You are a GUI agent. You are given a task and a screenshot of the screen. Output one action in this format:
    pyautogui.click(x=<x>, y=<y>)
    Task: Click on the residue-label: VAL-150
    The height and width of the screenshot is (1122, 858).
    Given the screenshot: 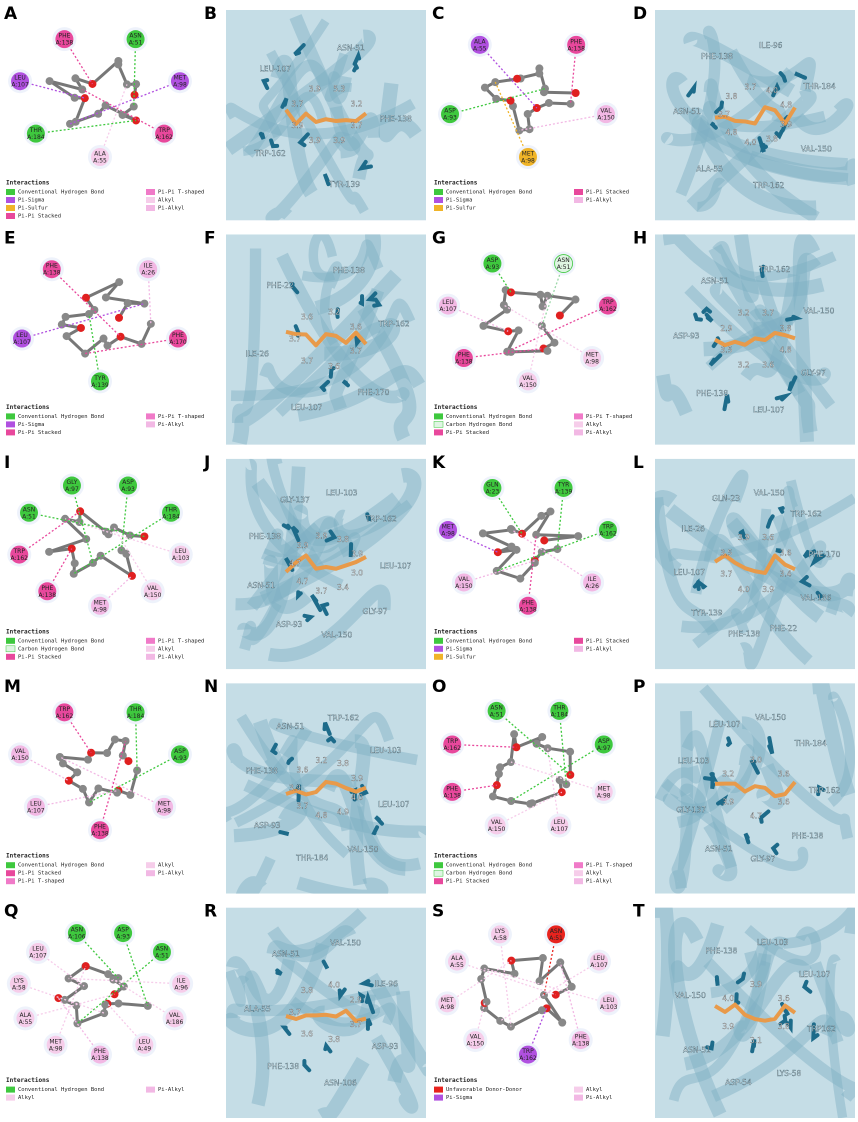 What is the action you would take?
    pyautogui.click(x=690, y=995)
    